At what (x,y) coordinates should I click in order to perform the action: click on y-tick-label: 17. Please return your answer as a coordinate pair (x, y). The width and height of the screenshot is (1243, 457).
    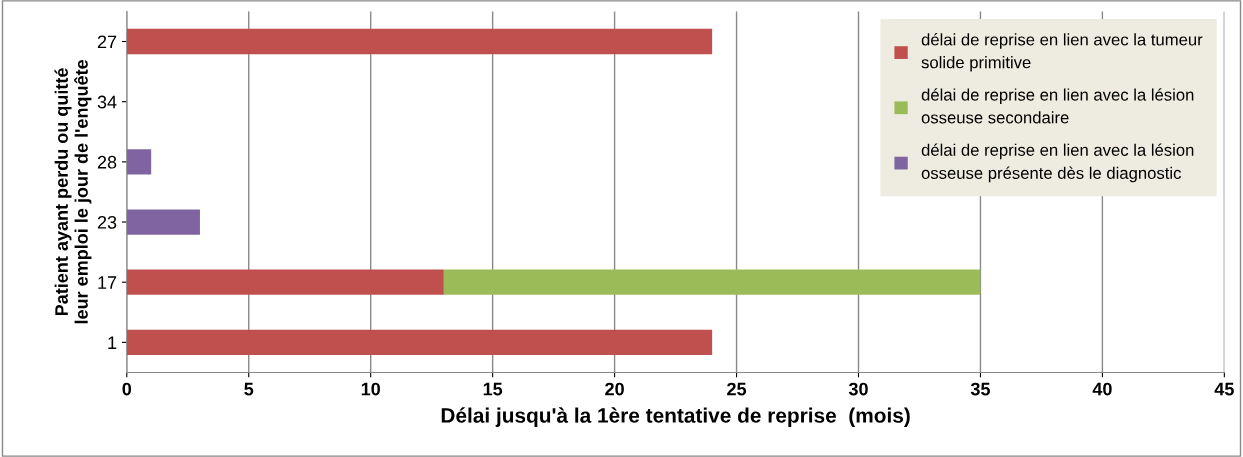
    Looking at the image, I should click on (107, 282).